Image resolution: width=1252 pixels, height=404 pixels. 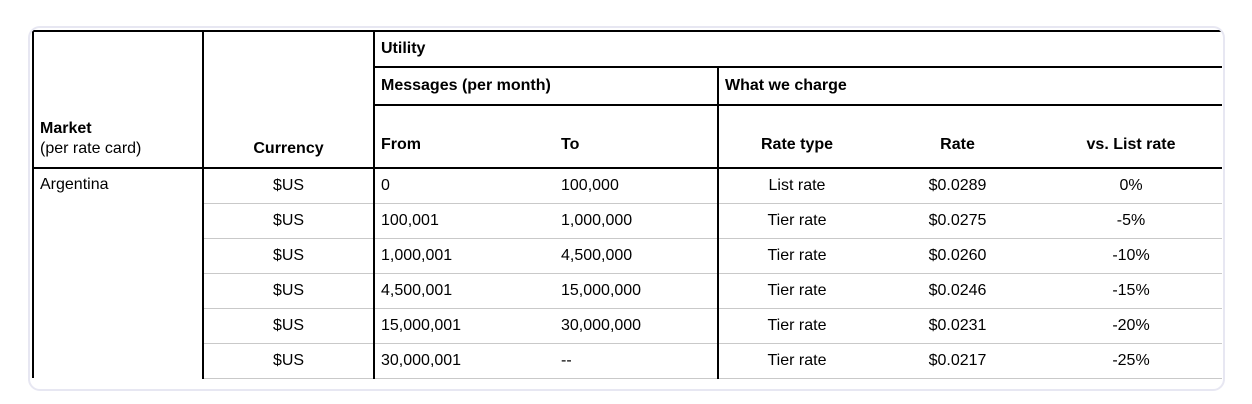 What do you see at coordinates (636, 137) in the screenshot?
I see `column-header-to: To` at bounding box center [636, 137].